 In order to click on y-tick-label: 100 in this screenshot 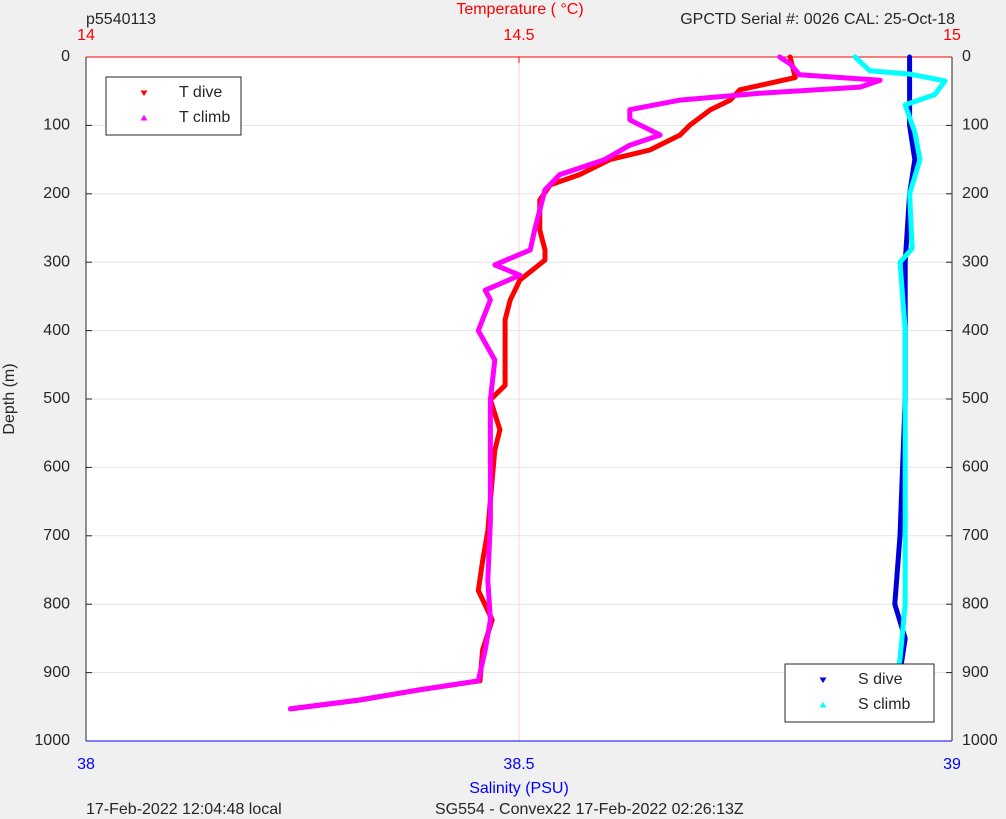, I will do `click(56, 125)`.